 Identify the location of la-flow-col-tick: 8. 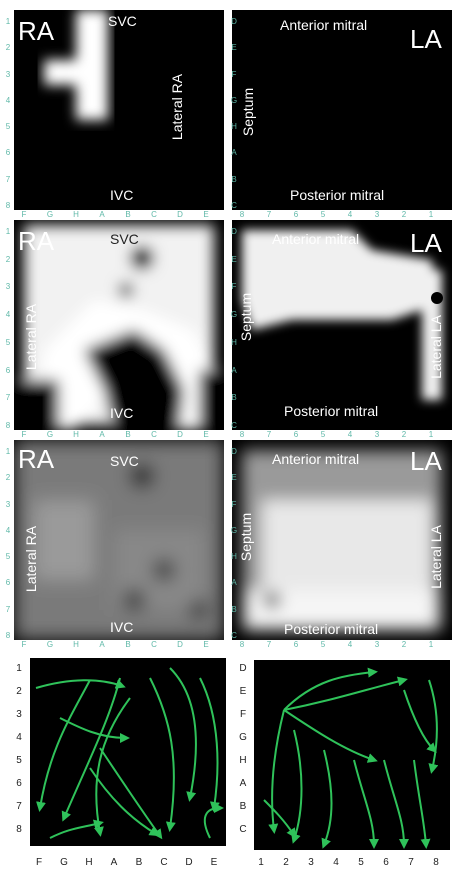
(436, 862).